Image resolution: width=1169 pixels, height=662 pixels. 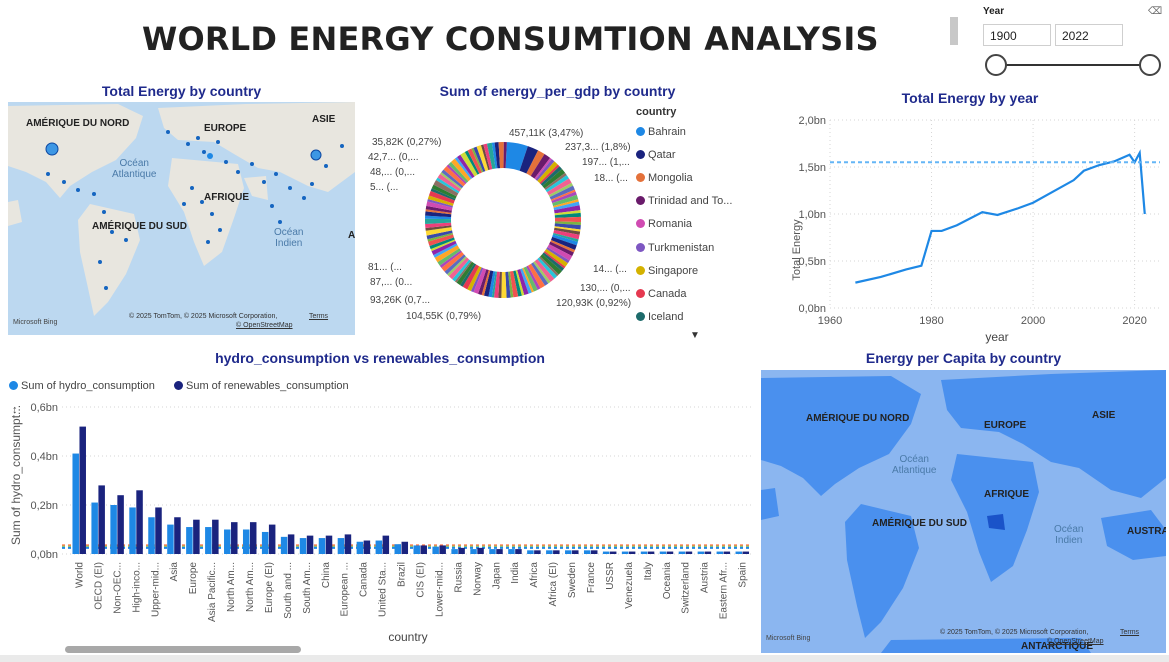 I want to click on year-slider-start-handle, so click(x=996, y=65).